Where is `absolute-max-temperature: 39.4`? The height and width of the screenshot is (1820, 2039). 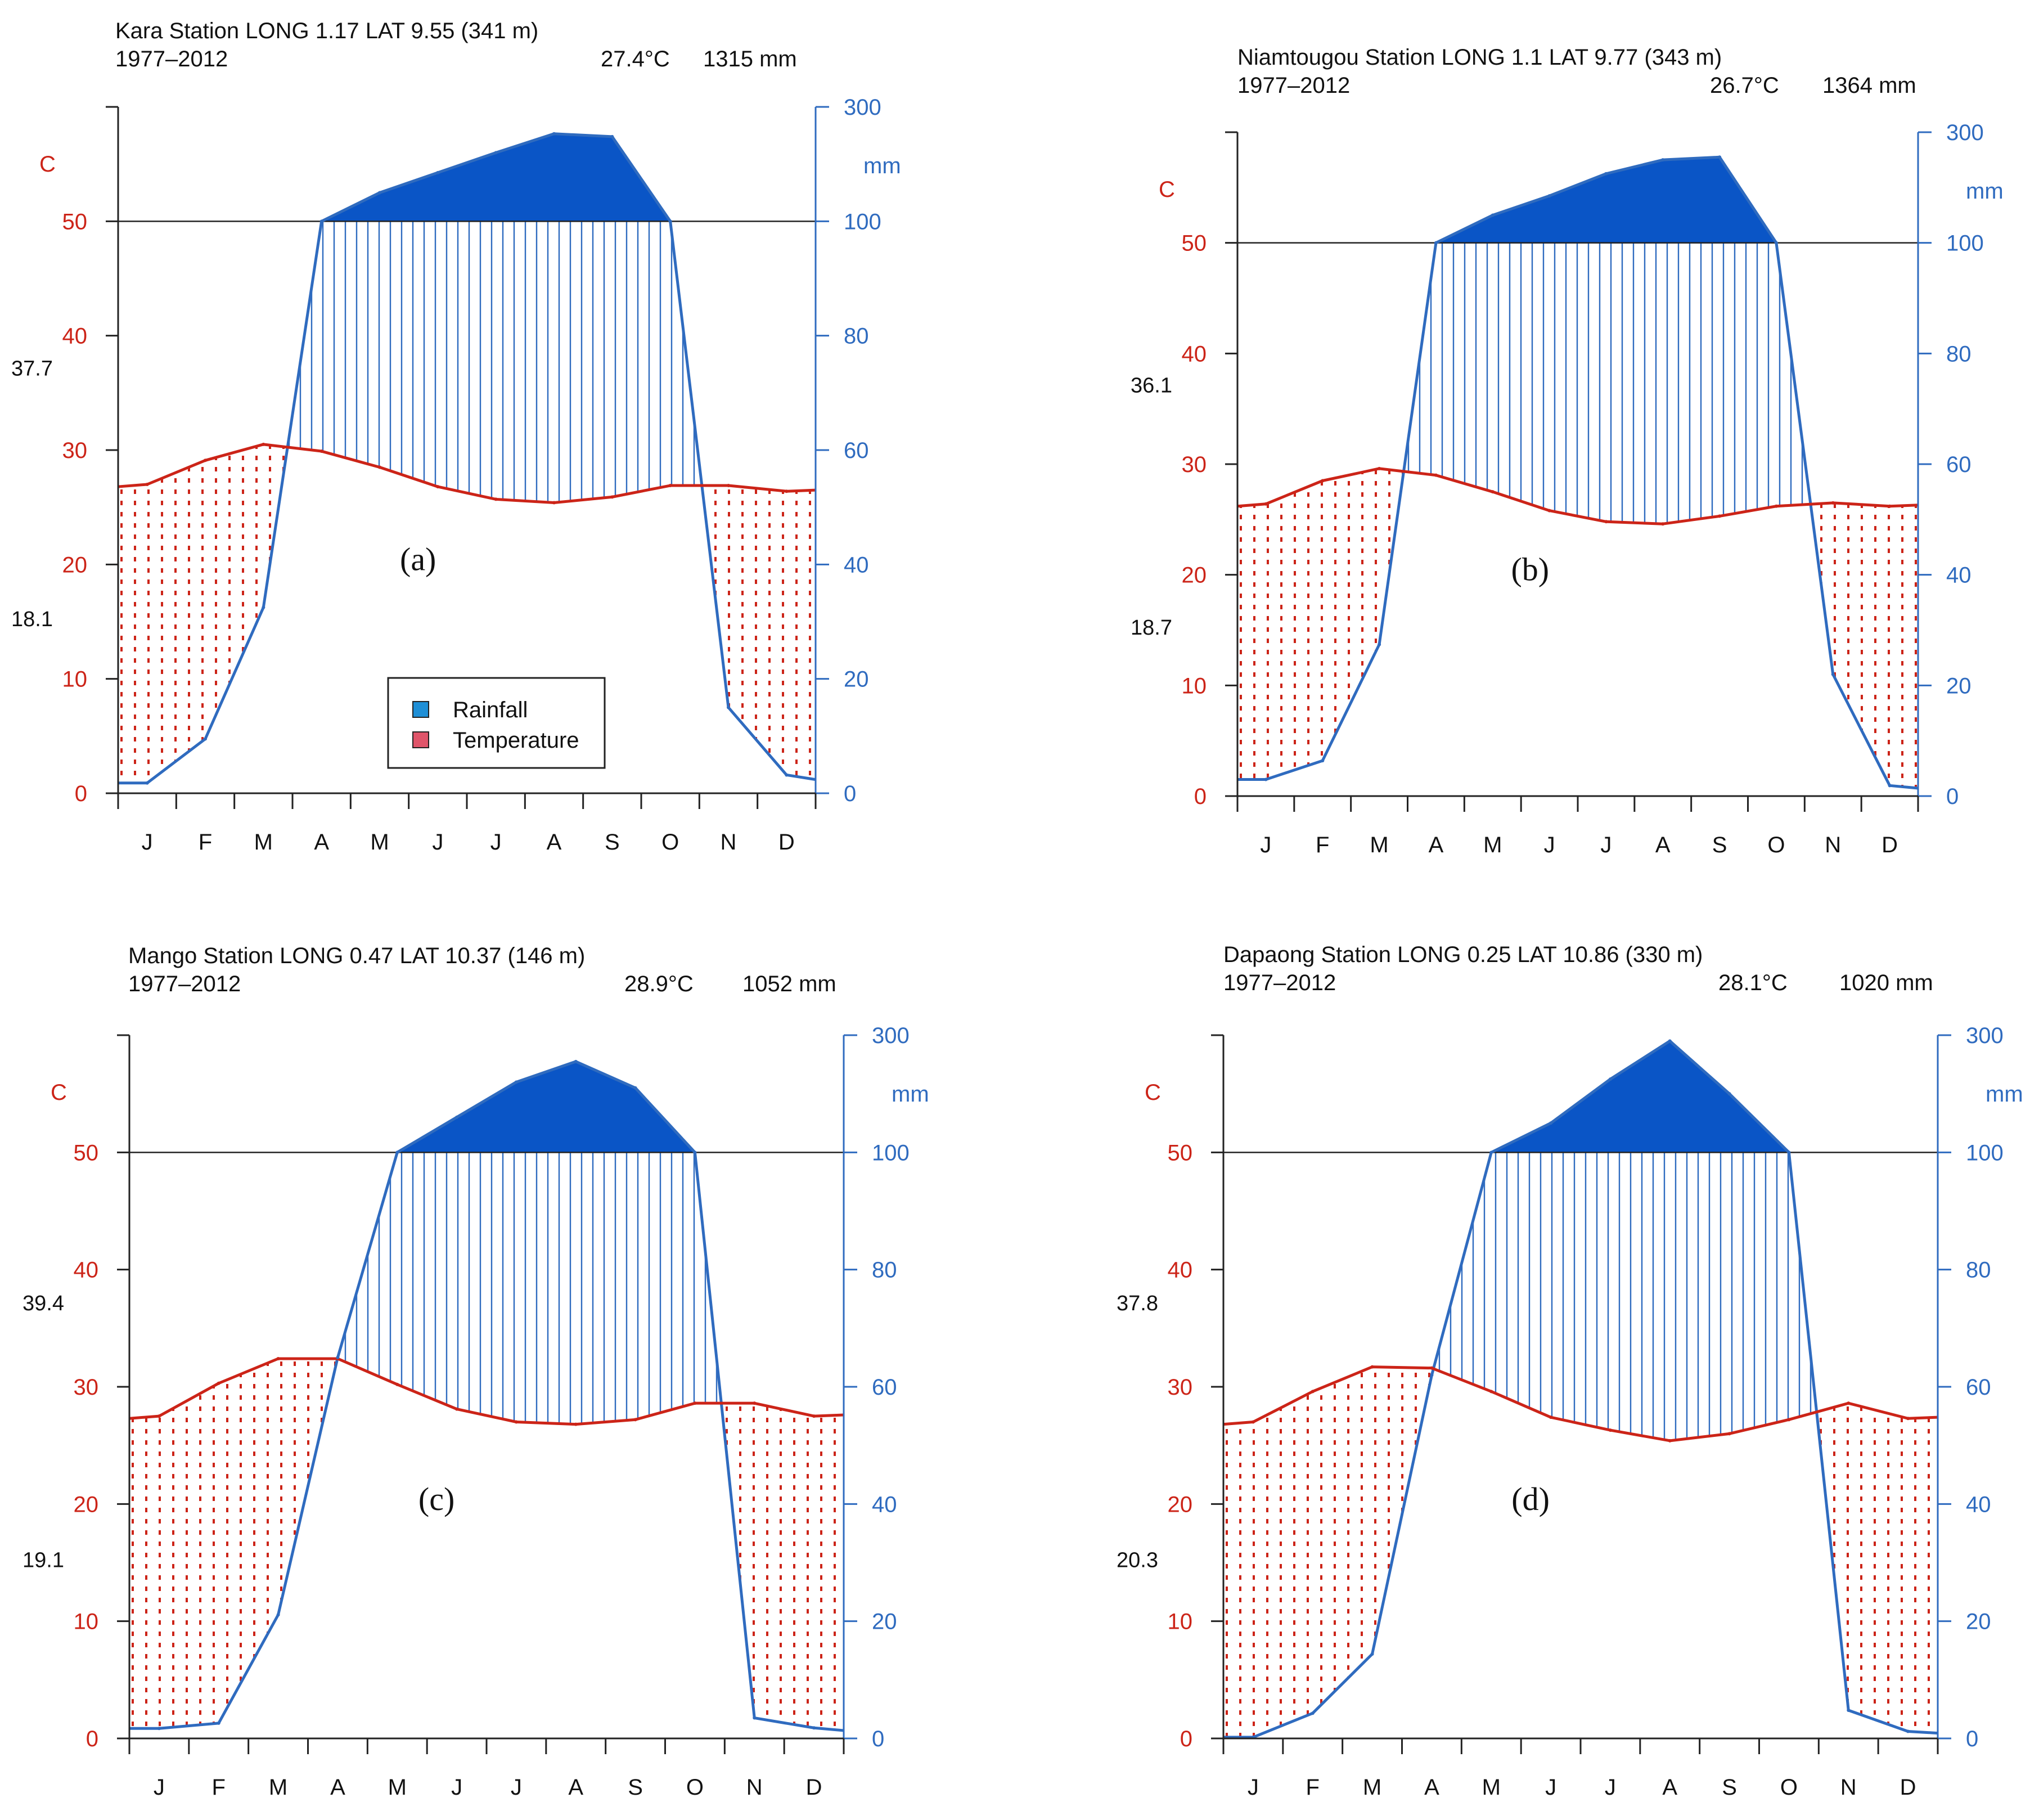
absolute-max-temperature: 39.4 is located at coordinates (43, 1303).